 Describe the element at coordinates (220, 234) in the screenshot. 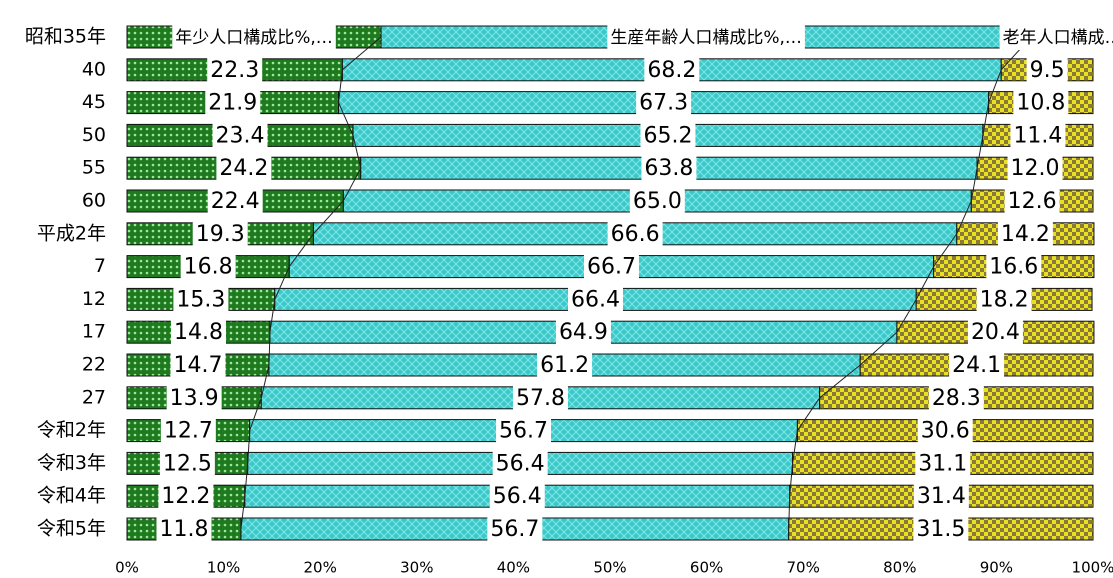

I see `data-label: 19.3` at that location.